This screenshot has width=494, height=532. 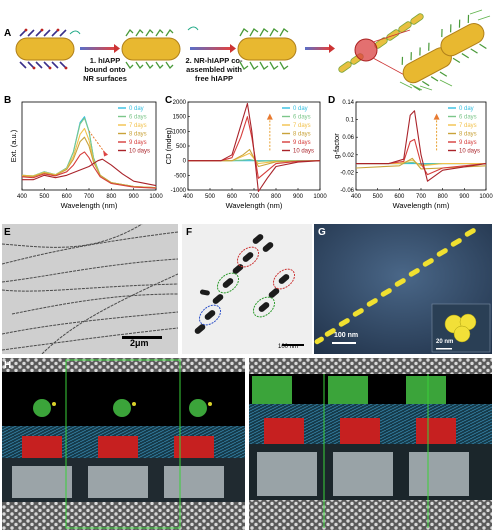 What do you see at coordinates (302, 118) in the screenshot?
I see `legend-label-C-1: 6 days` at bounding box center [302, 118].